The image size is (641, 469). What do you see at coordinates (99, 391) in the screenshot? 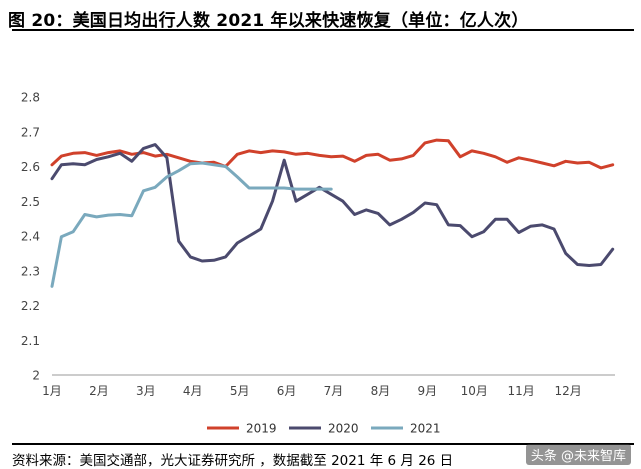
I see `x-tick-label: 2月` at bounding box center [99, 391].